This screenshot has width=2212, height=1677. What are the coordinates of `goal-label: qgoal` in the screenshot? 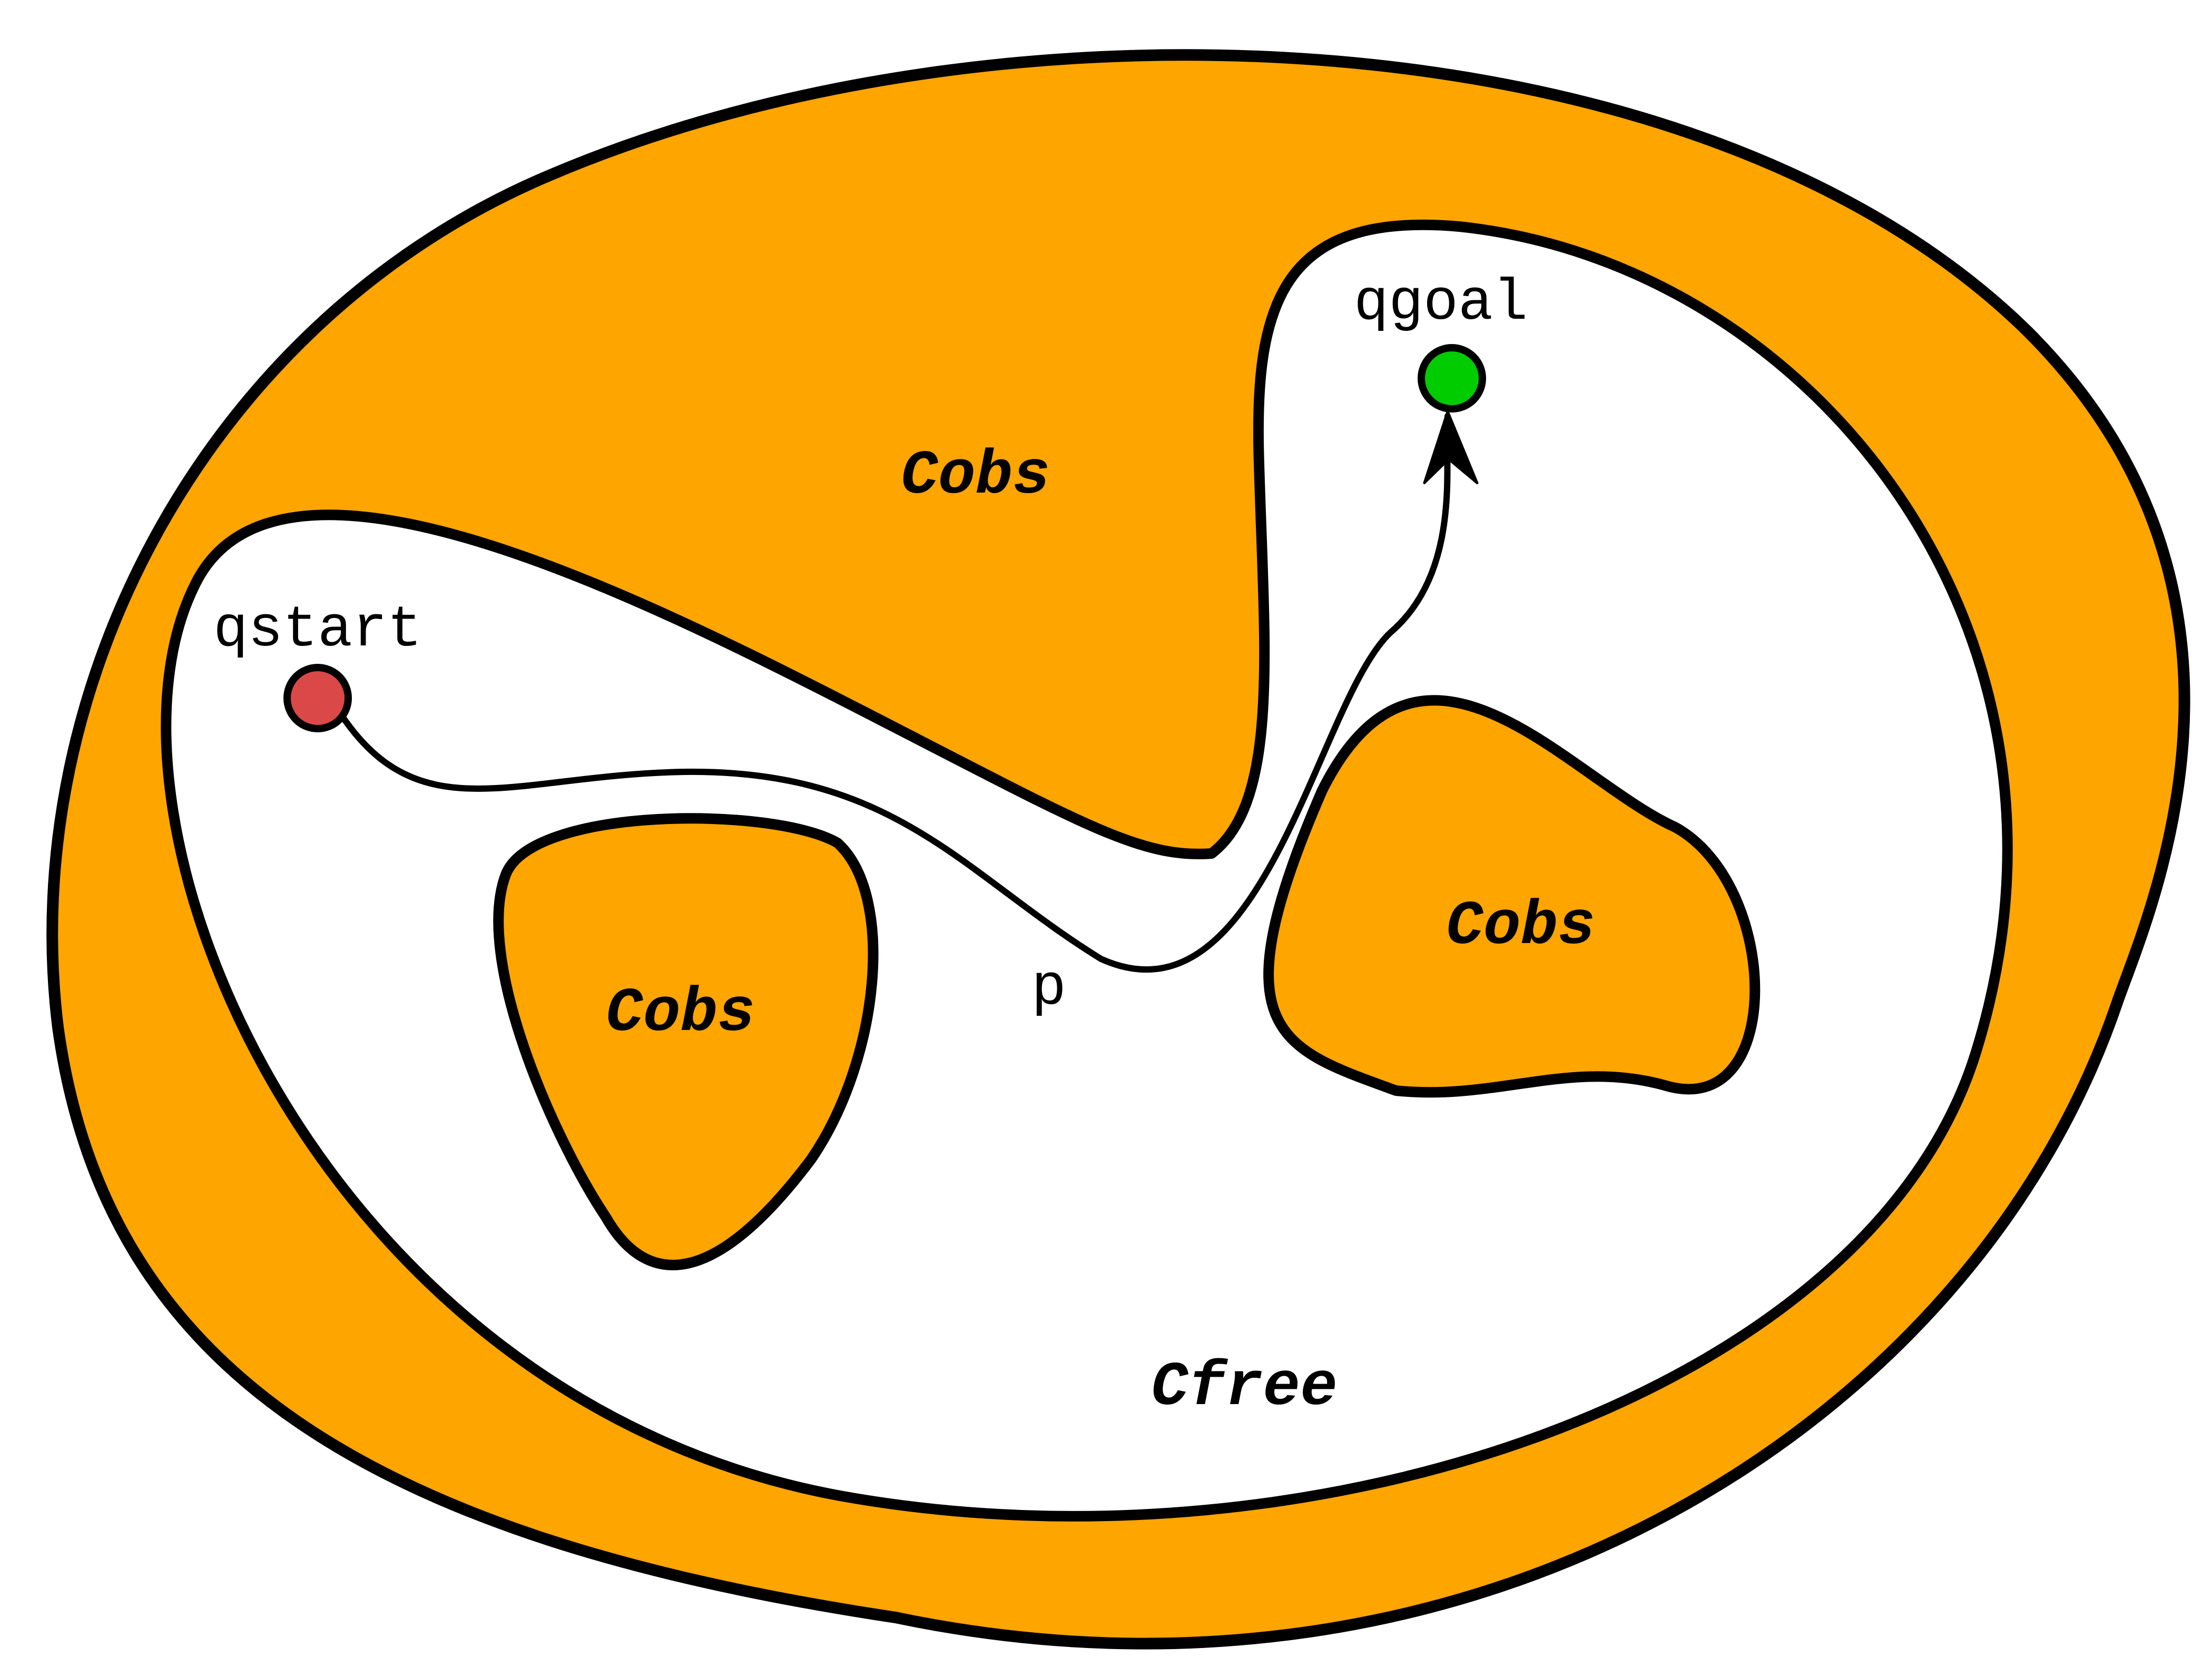 It's located at (1441, 304).